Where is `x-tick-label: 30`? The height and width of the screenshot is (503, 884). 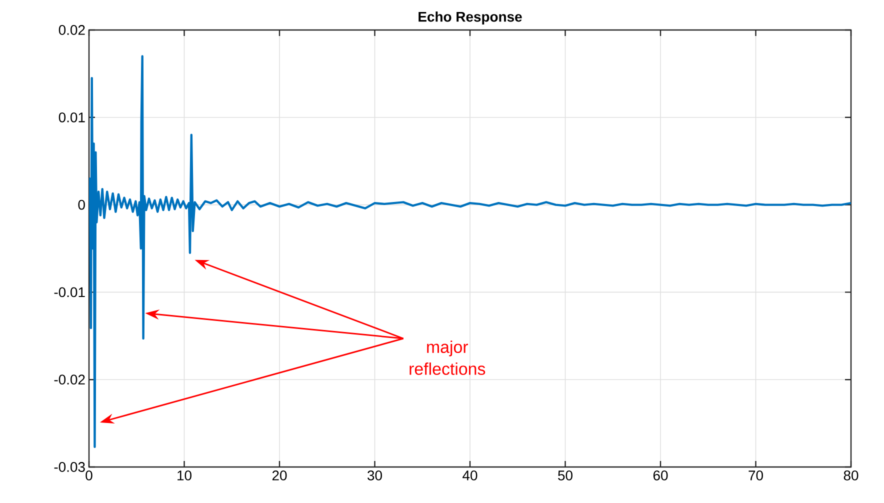
x-tick-label: 30 is located at coordinates (375, 475).